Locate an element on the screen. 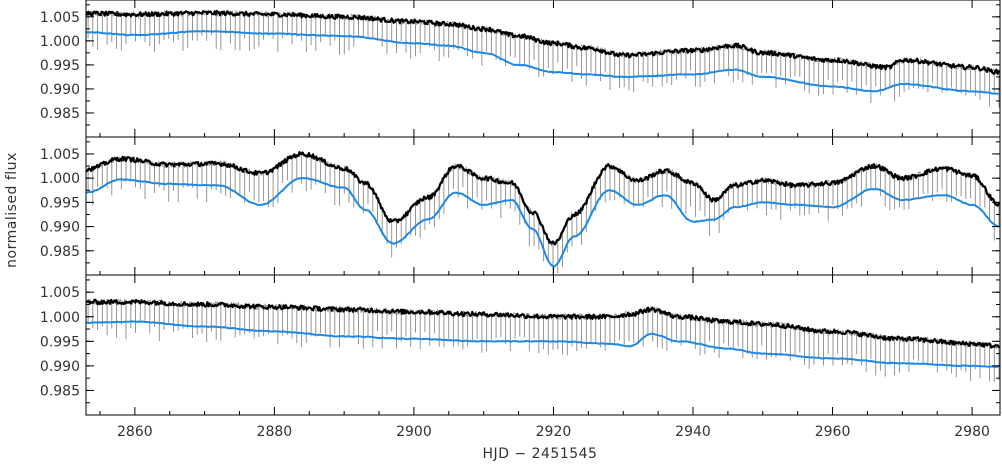 This screenshot has width=1002, height=464. x-tick-label: 2940 is located at coordinates (693, 432).